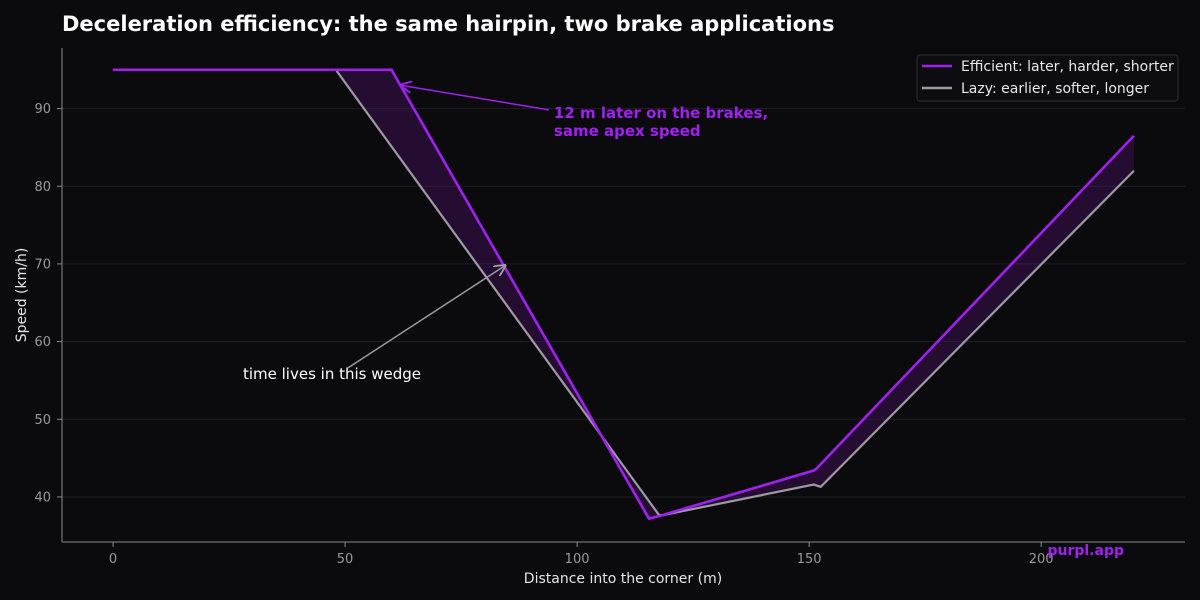 The width and height of the screenshot is (1200, 600). What do you see at coordinates (661, 113) in the screenshot?
I see `annotation-text-0-0: 12 m later on the brakes,` at bounding box center [661, 113].